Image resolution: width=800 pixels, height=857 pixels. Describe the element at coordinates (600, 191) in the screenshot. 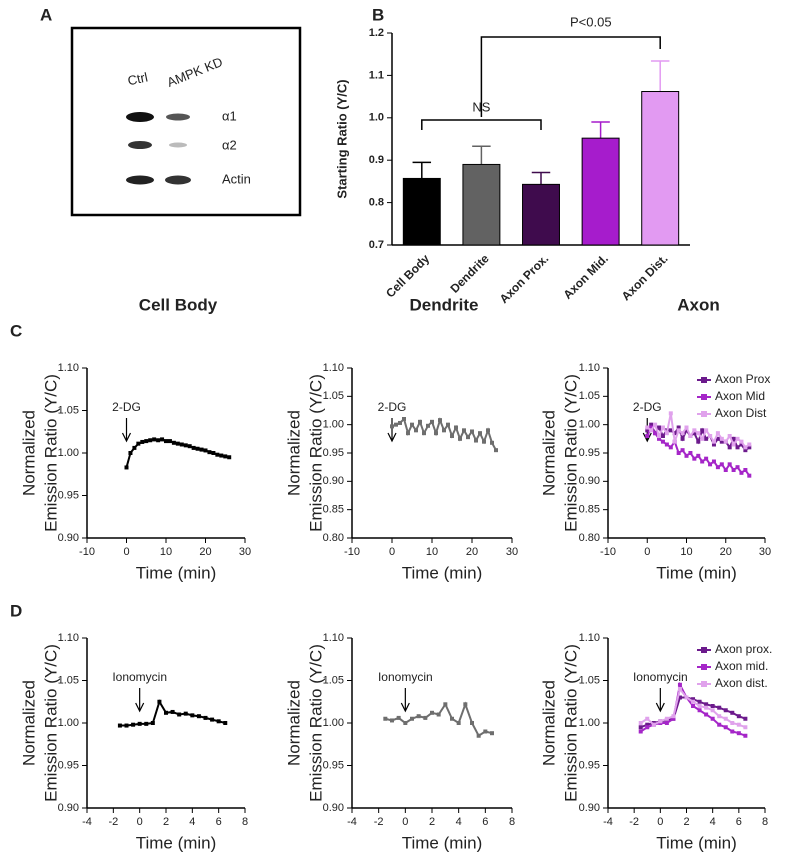

I see `bar` at that location.